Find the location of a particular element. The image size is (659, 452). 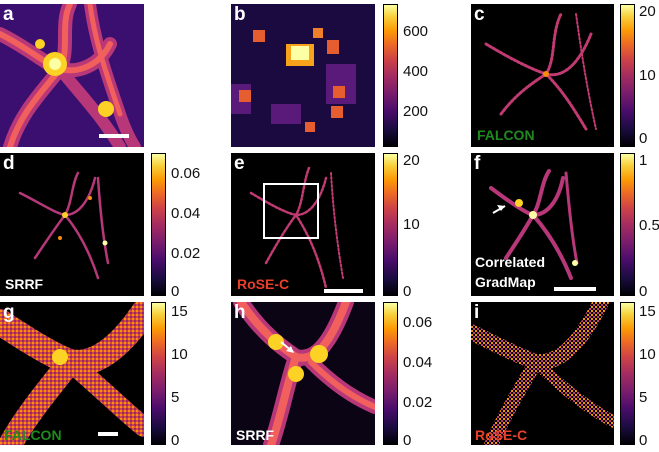

panel-h-image: h SRRF is located at coordinates (303, 373).